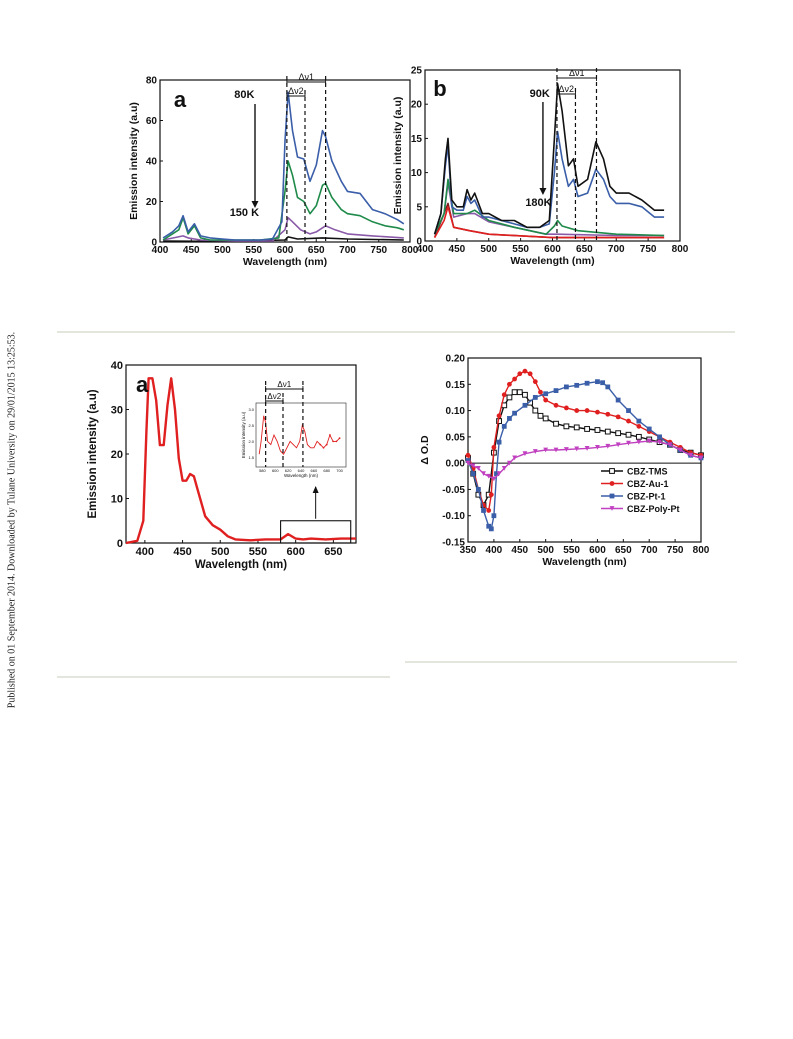  What do you see at coordinates (152, 121) in the screenshot?
I see `y-tick-label: 60` at bounding box center [152, 121].